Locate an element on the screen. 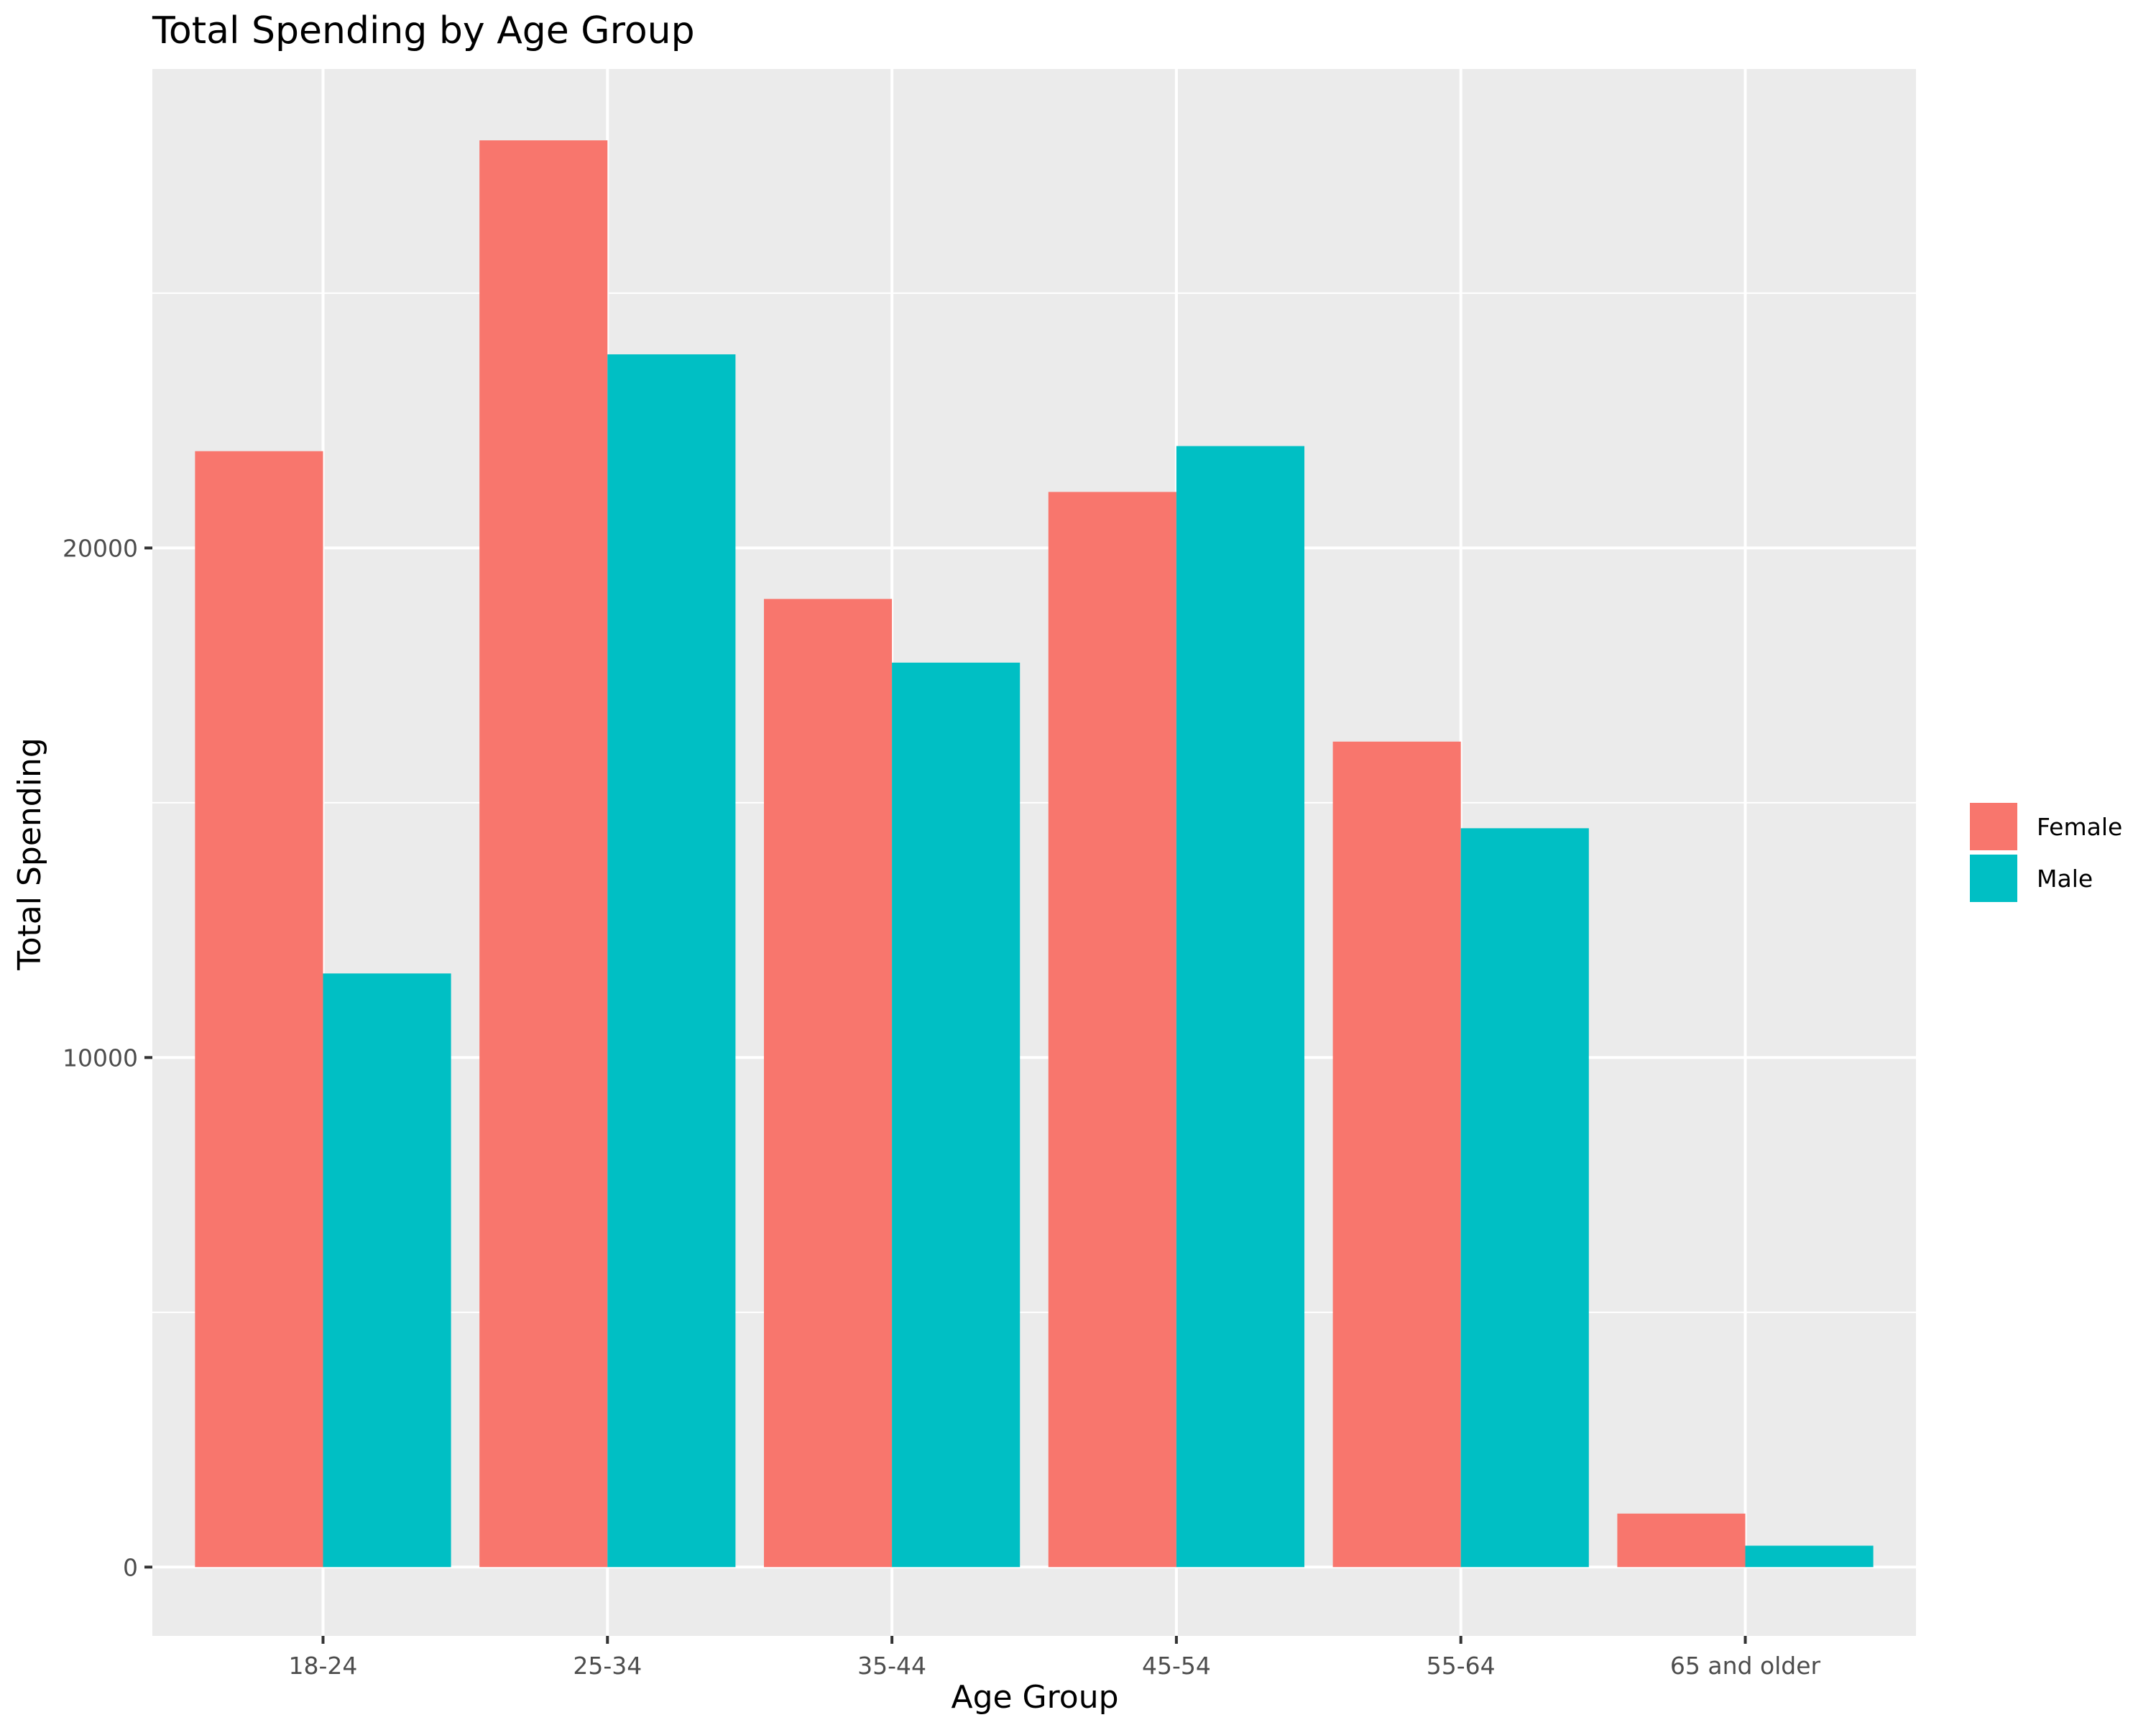 This screenshot has height=1725, width=2156. y-axis: 0 10000 20000 is located at coordinates (108, 1057).